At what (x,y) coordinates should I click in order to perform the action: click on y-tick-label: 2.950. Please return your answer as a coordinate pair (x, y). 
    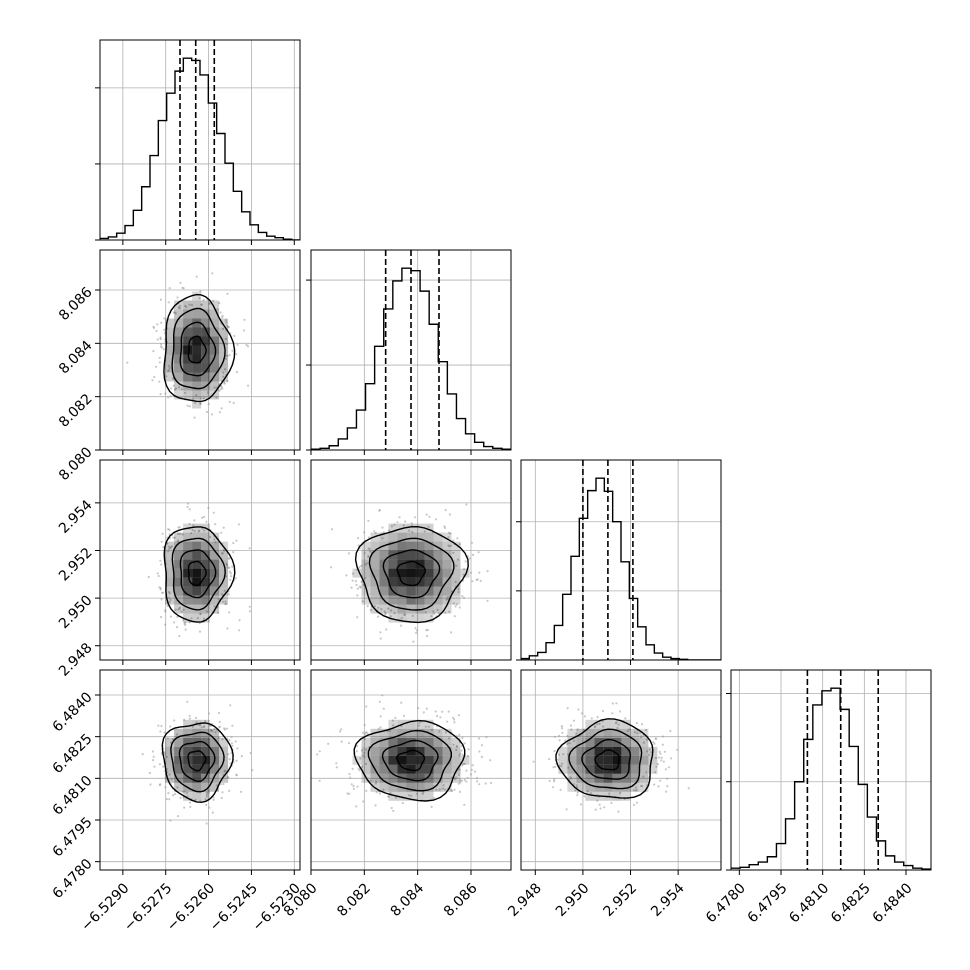
    Looking at the image, I should click on (76, 612).